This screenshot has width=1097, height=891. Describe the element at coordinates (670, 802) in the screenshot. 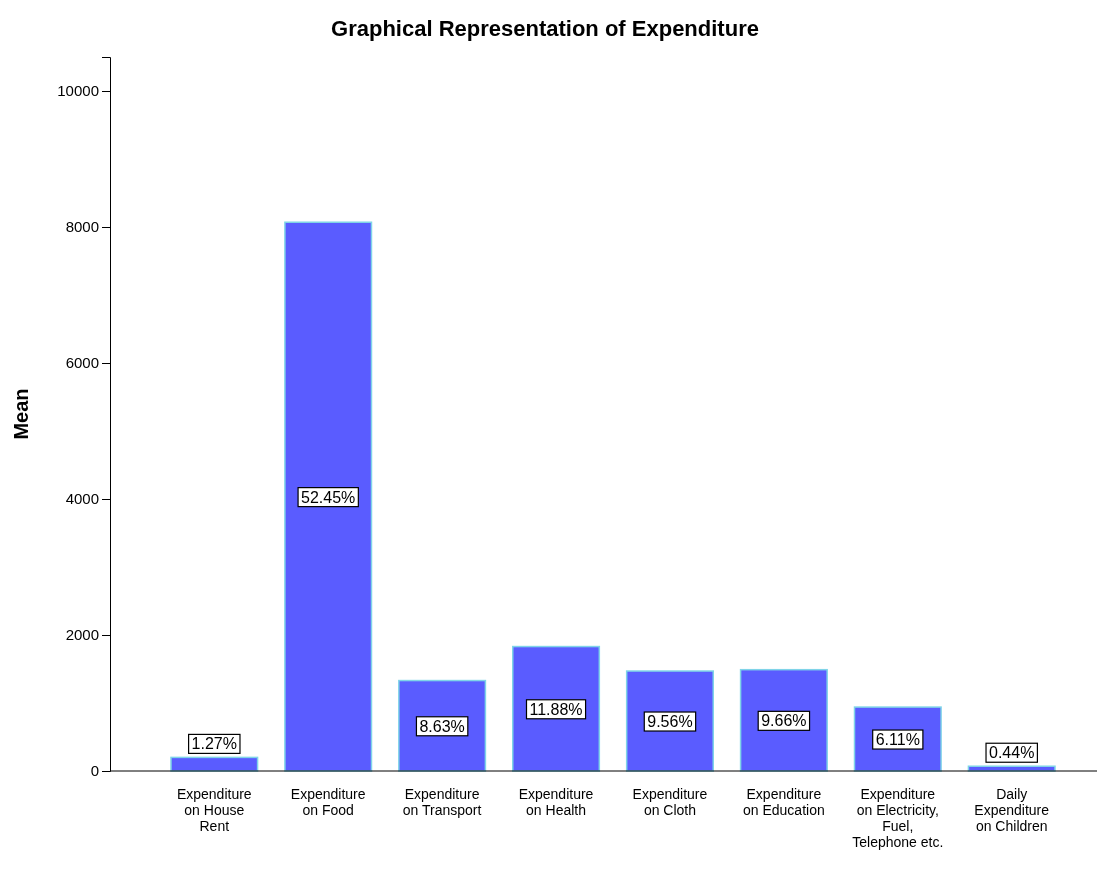

I see `x-tick-label: Expenditure on Cloth` at that location.